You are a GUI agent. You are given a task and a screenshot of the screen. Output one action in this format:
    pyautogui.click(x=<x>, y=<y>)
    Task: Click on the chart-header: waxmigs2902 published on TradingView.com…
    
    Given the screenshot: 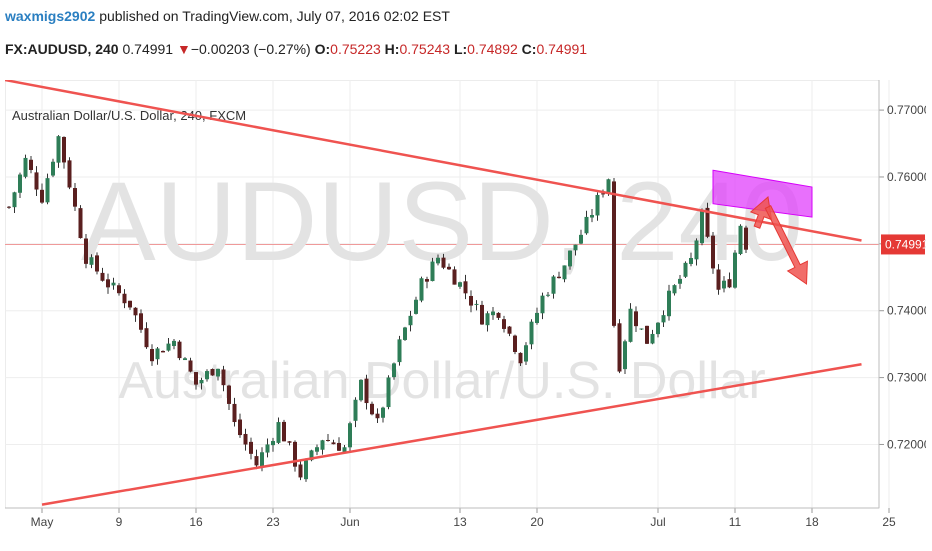 What is the action you would take?
    pyautogui.click(x=466, y=35)
    